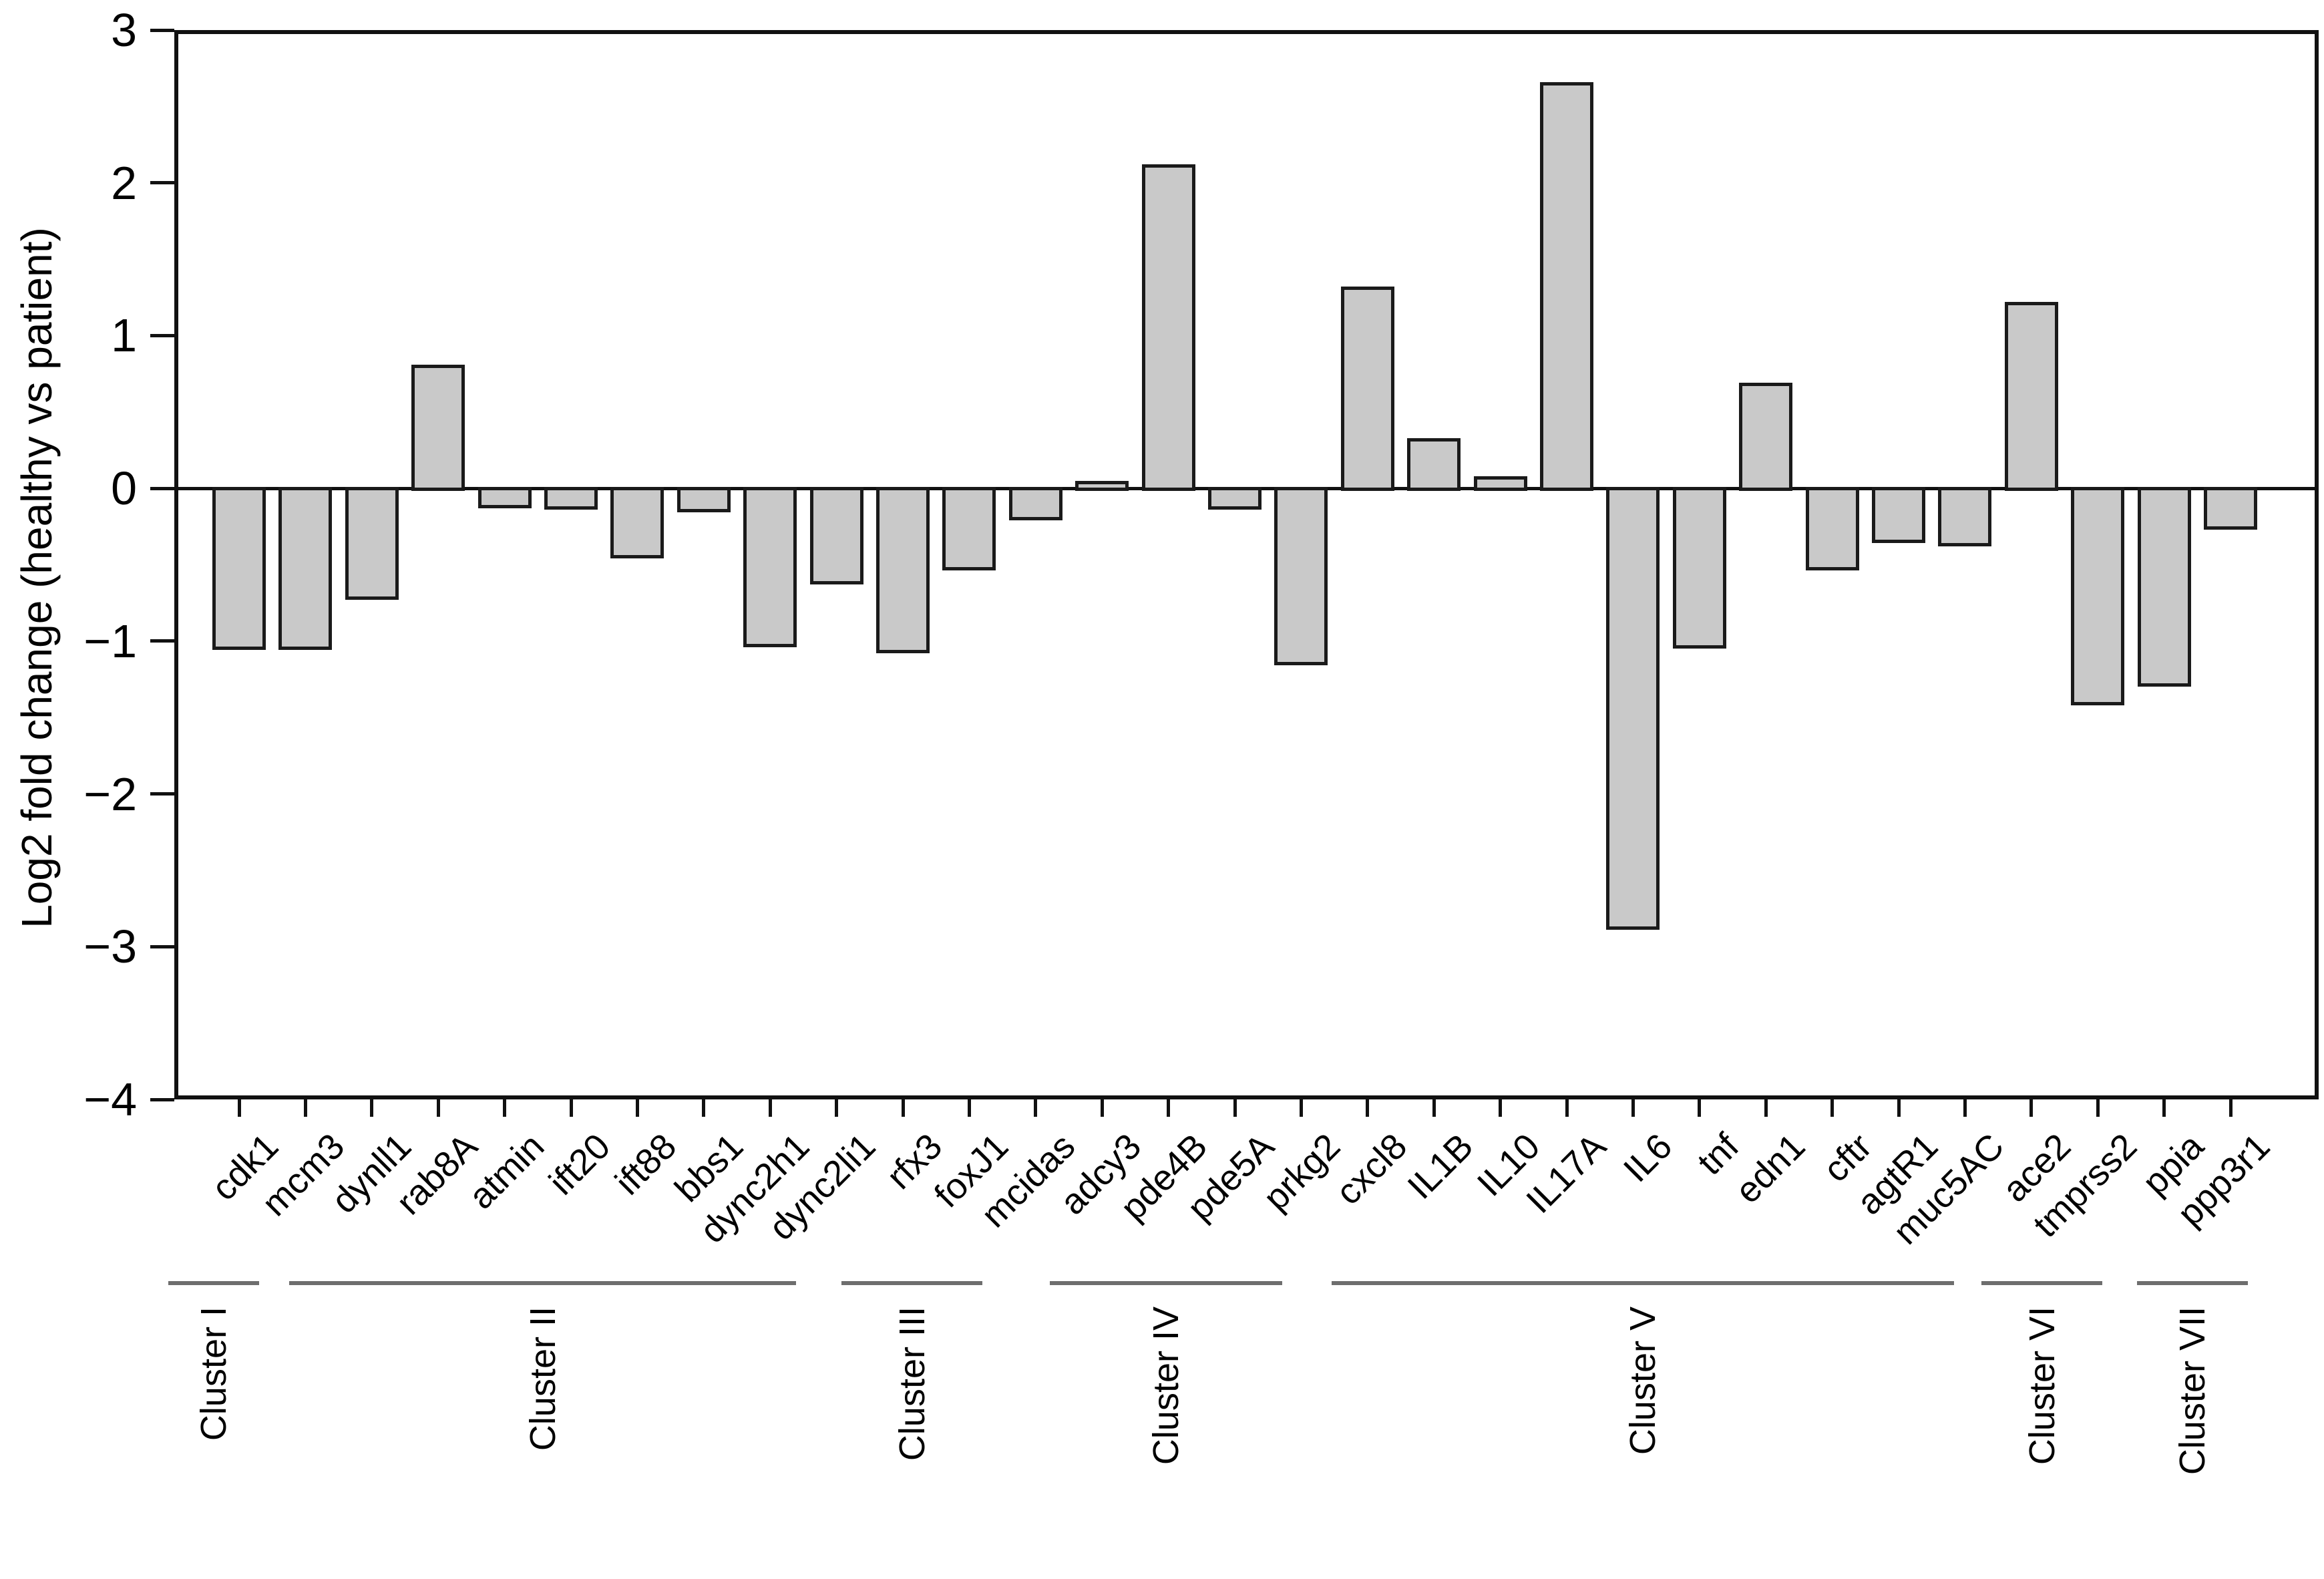  Describe the element at coordinates (770, 567) in the screenshot. I see `bar-dync2h1` at that location.